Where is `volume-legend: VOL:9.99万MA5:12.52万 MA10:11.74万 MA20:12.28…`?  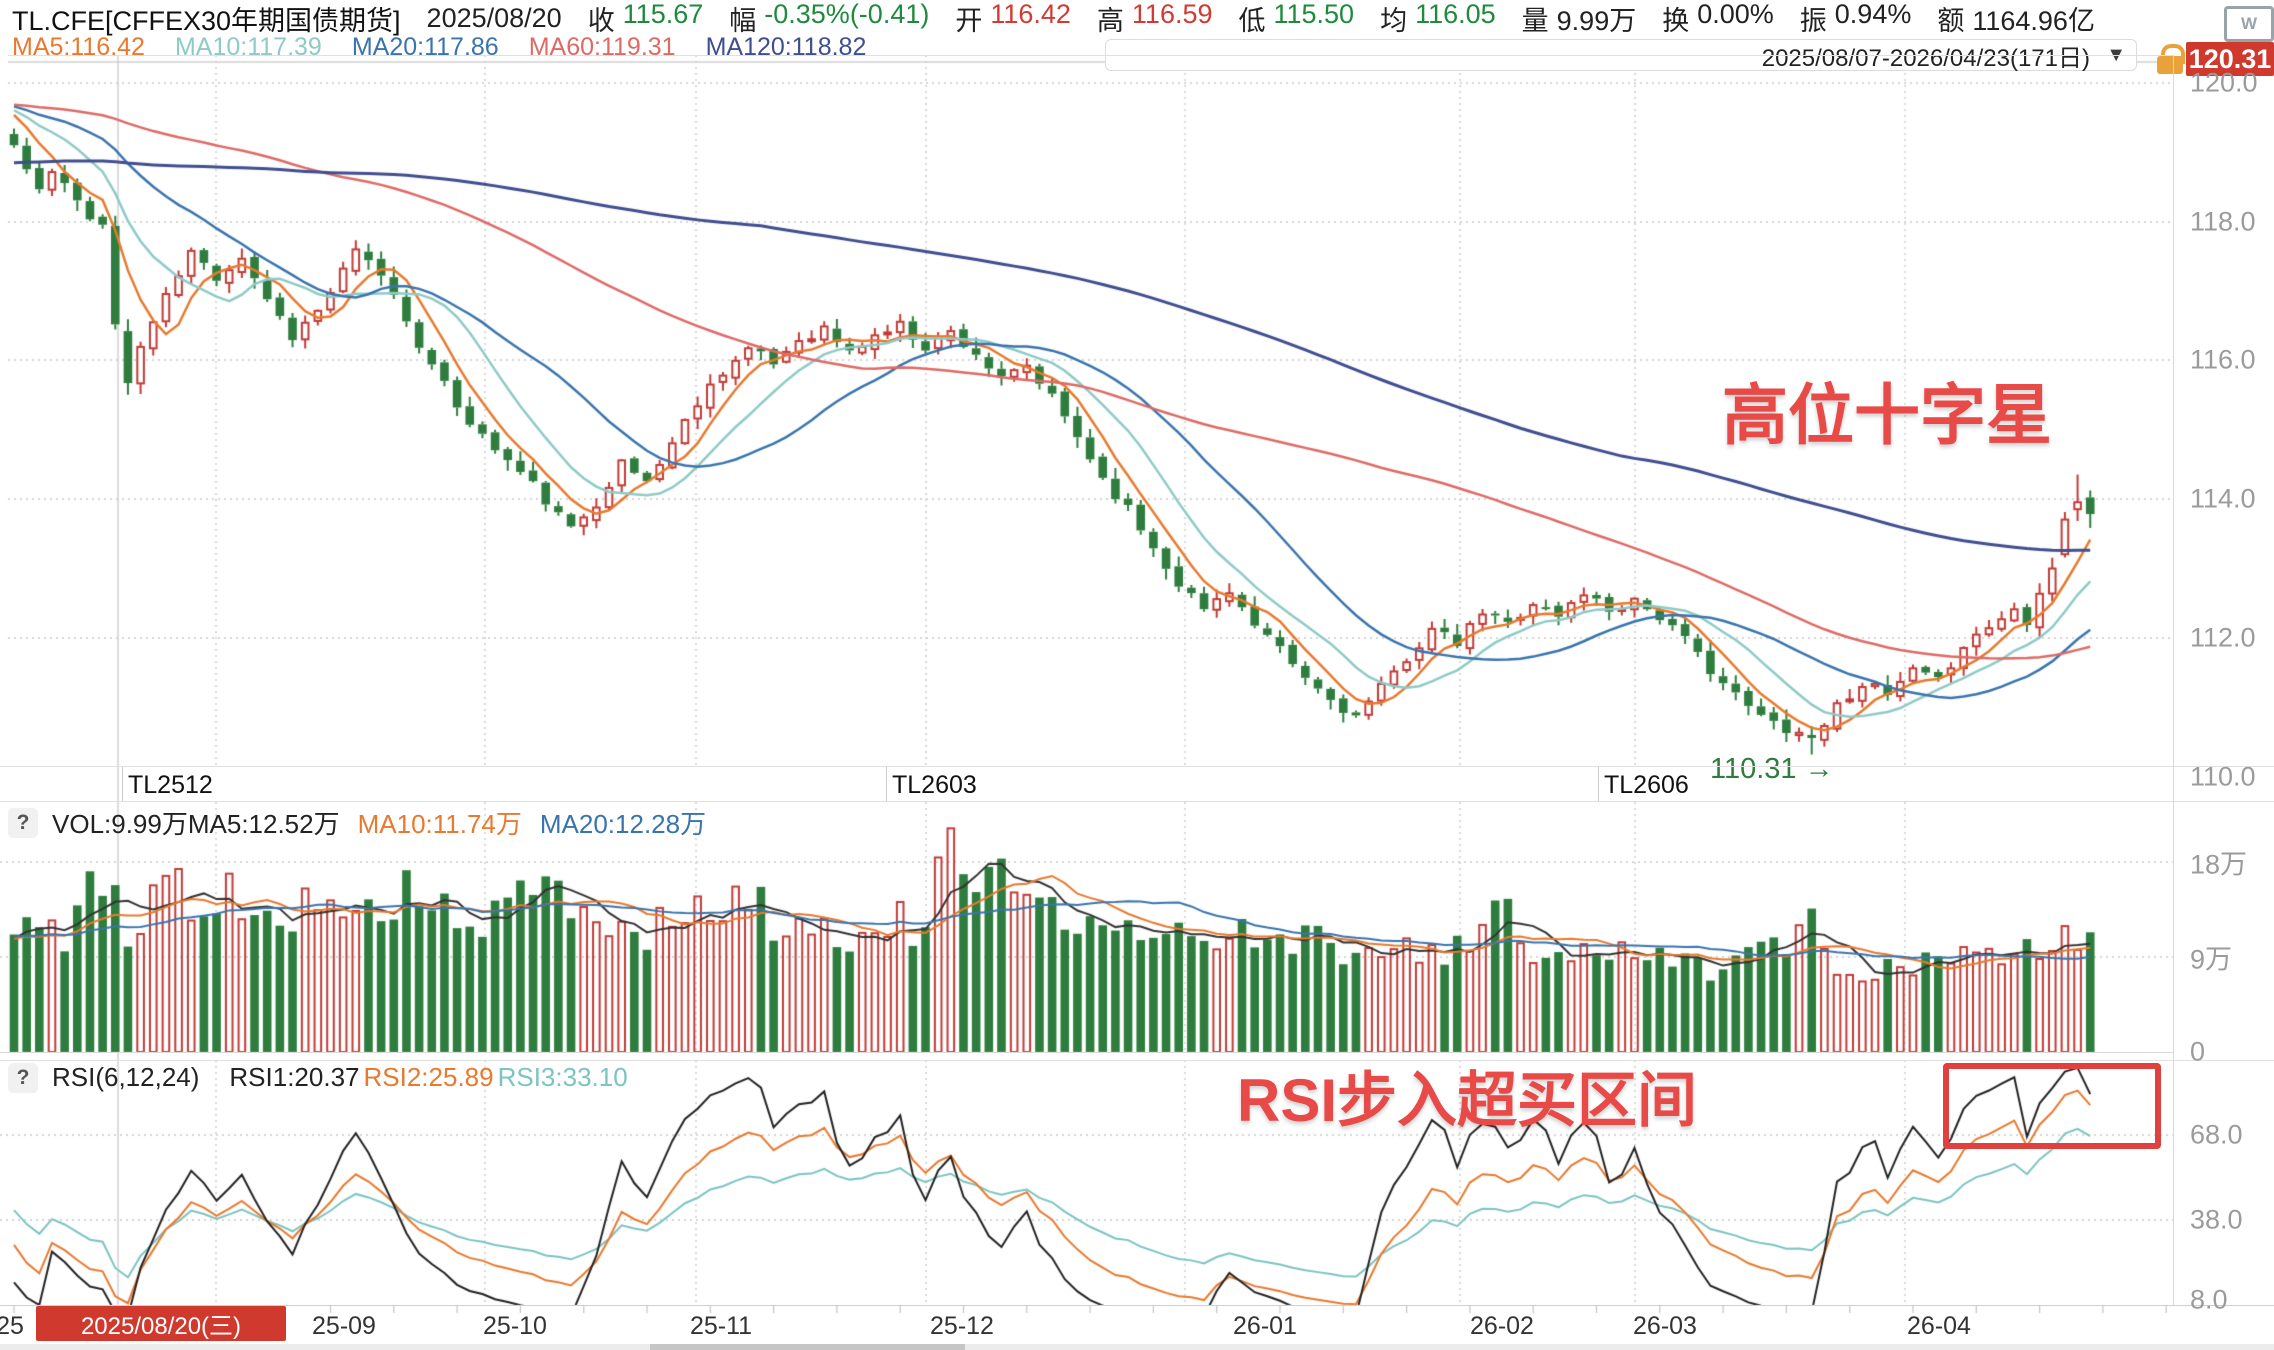 volume-legend: VOL:9.99万MA5:12.52万 MA10:11.74万 MA20:12.28… is located at coordinates (372, 822).